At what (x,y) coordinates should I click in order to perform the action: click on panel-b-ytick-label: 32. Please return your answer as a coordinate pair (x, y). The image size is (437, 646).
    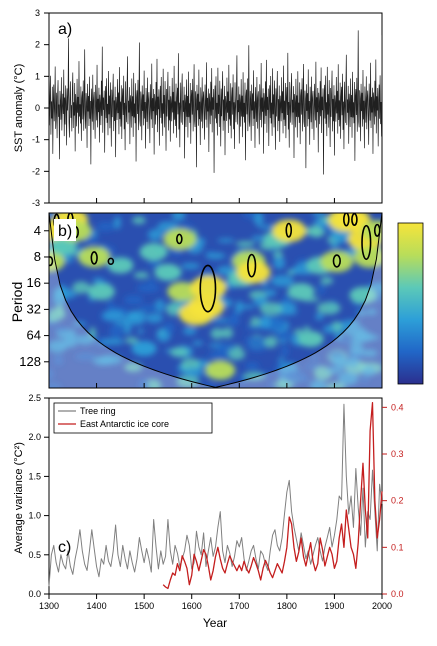
    Looking at the image, I should click on (34, 308).